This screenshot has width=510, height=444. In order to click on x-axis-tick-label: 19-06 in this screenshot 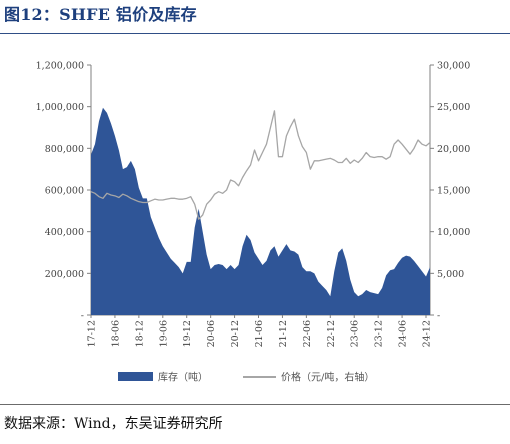, I will do `click(163, 333)`.